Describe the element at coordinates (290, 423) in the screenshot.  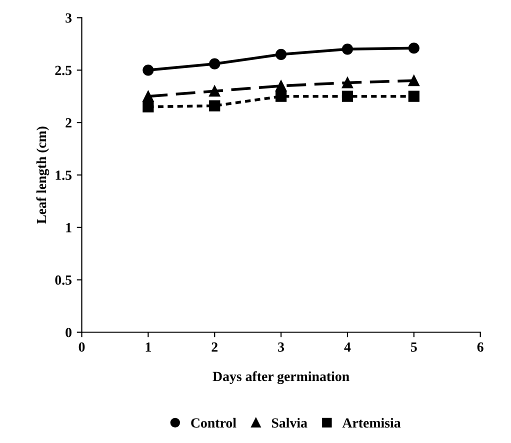
I see `legend-label: Salvia` at that location.